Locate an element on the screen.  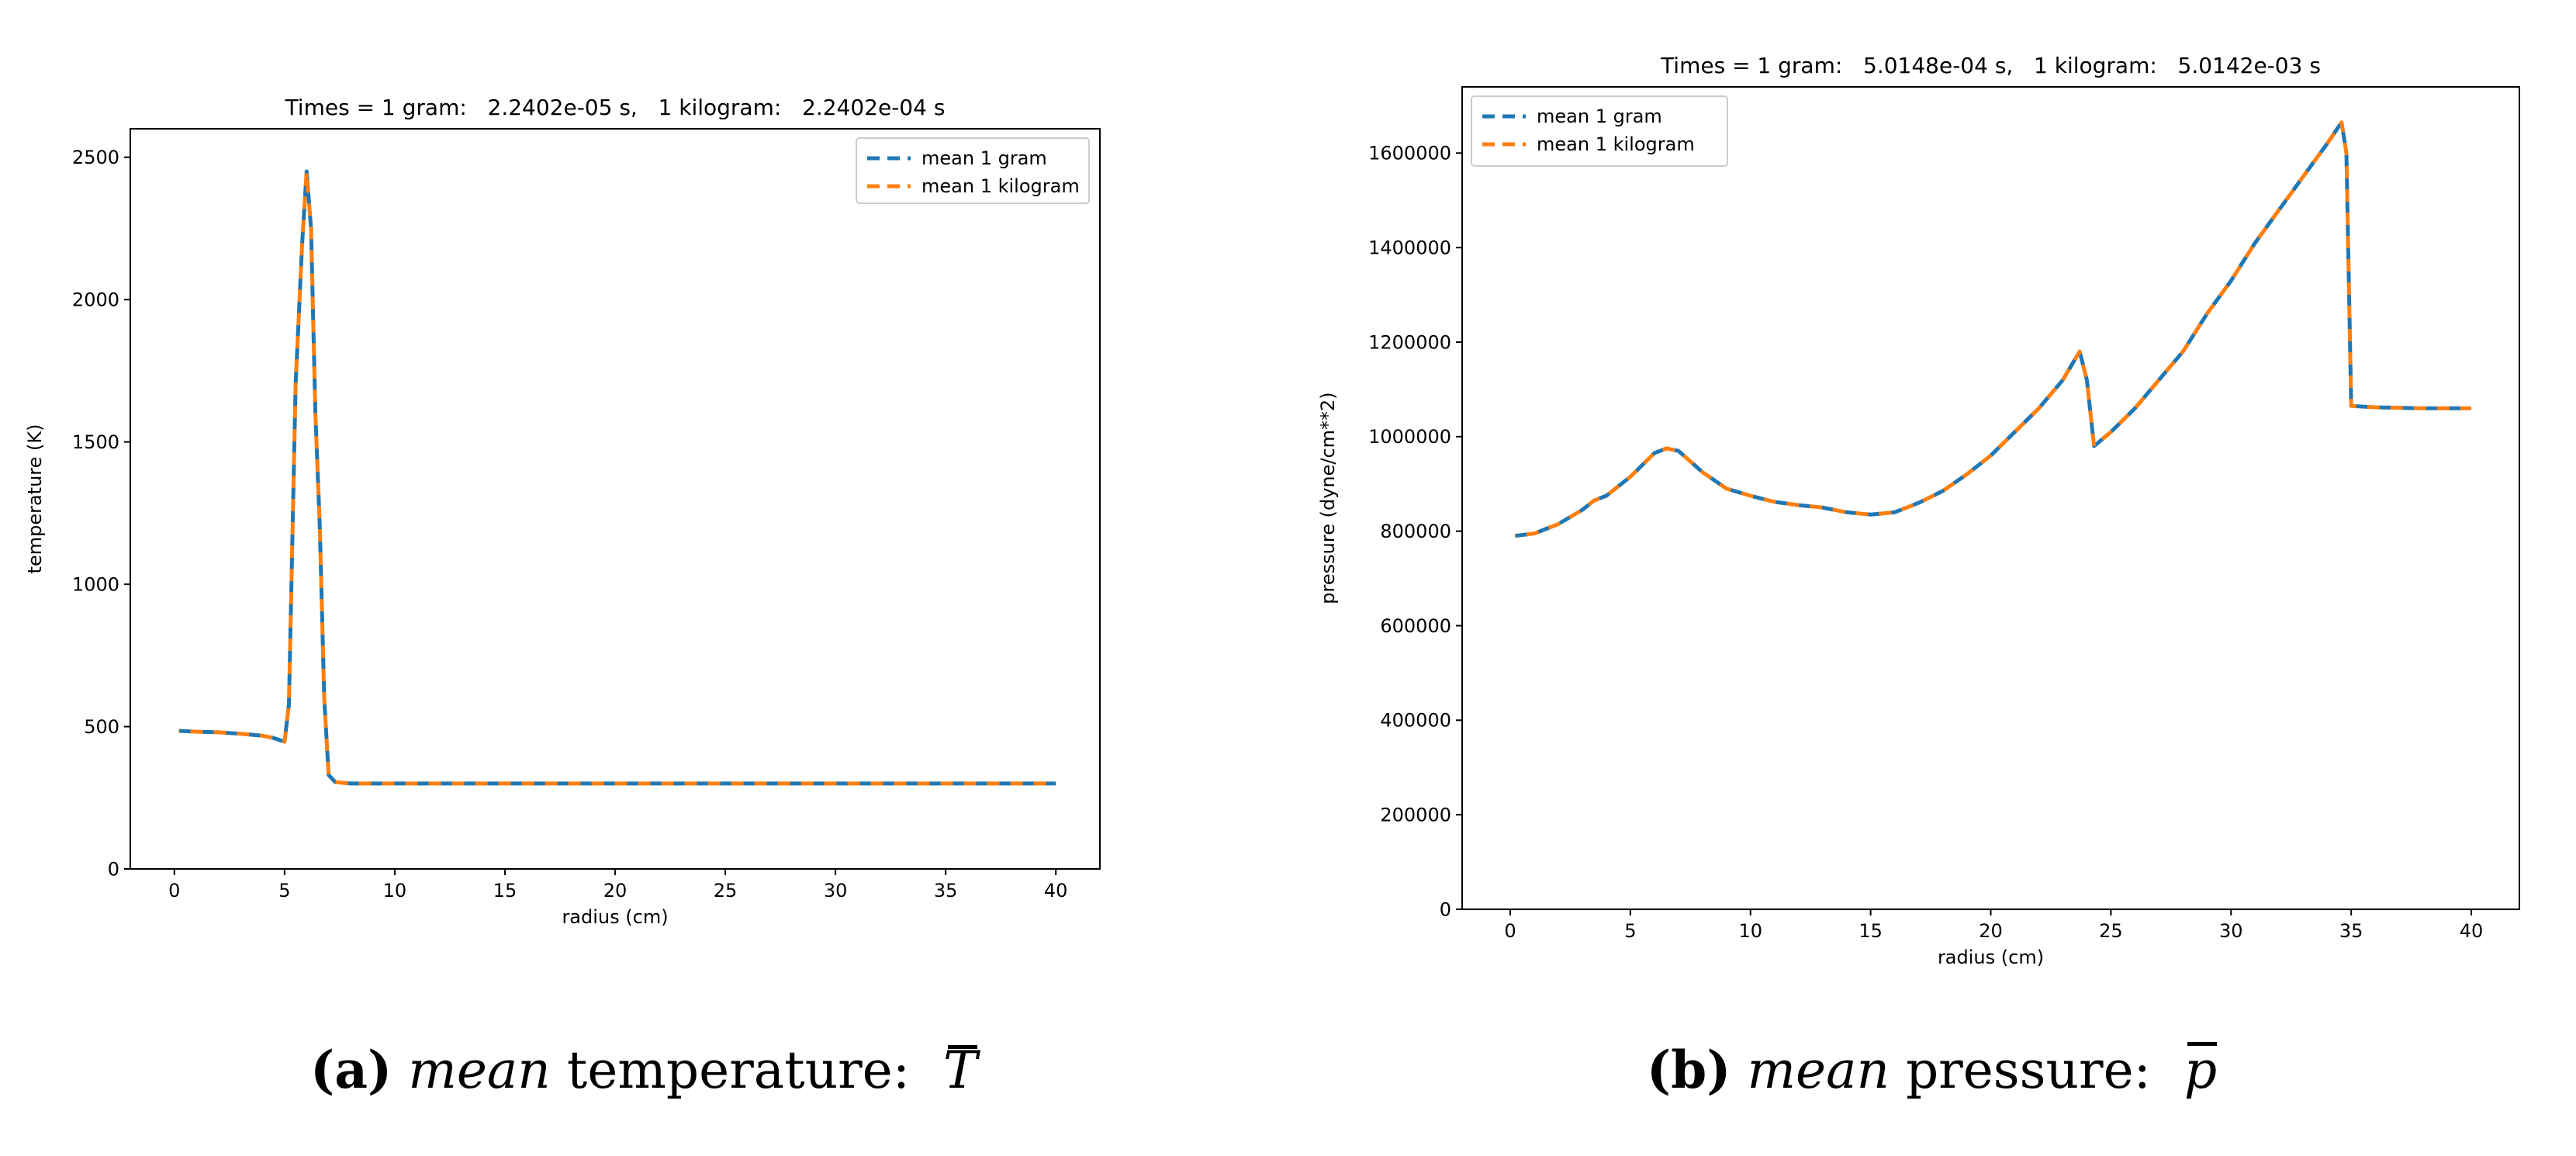
y-axis-label: pressure (dyne/cm**2) is located at coordinates (1328, 498).